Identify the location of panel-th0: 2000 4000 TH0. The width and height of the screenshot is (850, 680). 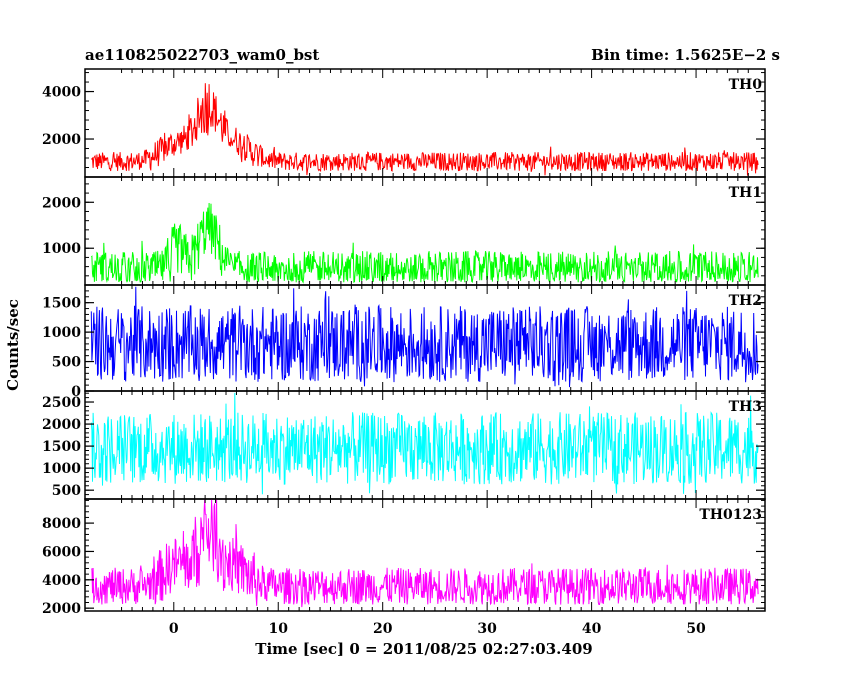
(404, 123).